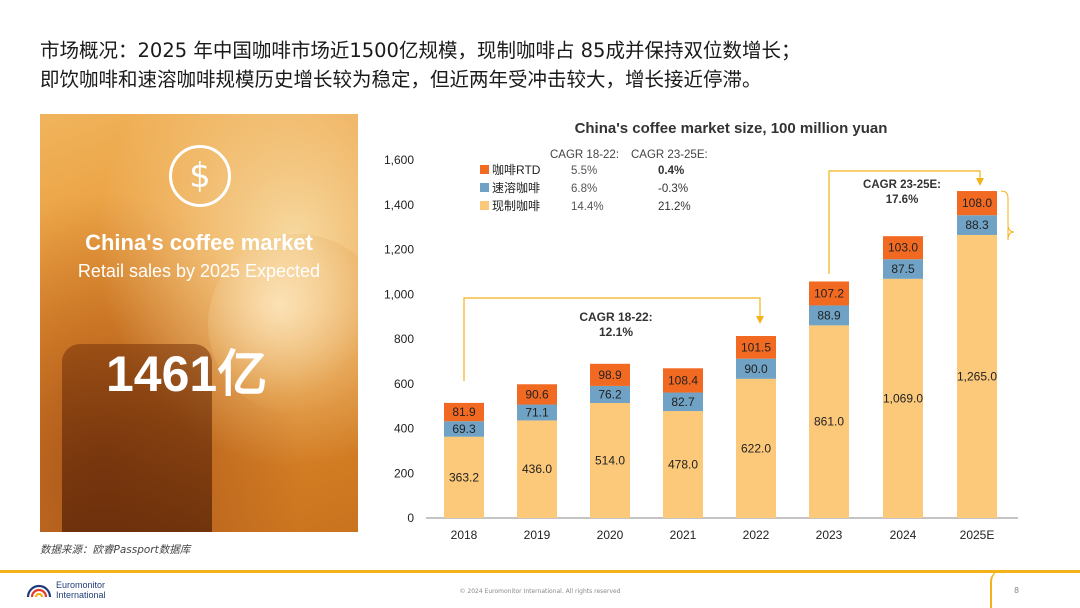 The height and width of the screenshot is (608, 1080). I want to click on data-label: 76.2, so click(610, 394).